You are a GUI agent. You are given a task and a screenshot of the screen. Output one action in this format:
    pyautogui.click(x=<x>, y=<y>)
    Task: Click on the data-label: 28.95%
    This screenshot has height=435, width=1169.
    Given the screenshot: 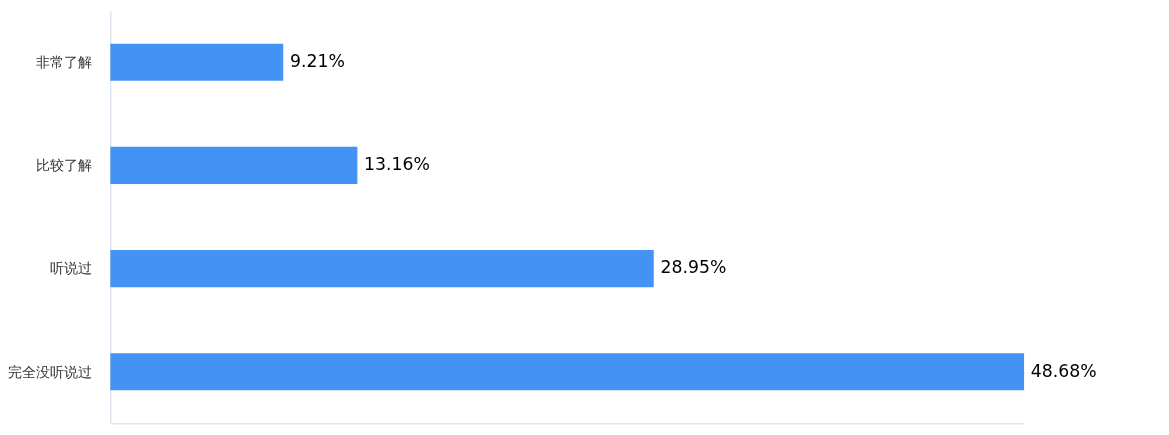 What is the action you would take?
    pyautogui.click(x=693, y=267)
    